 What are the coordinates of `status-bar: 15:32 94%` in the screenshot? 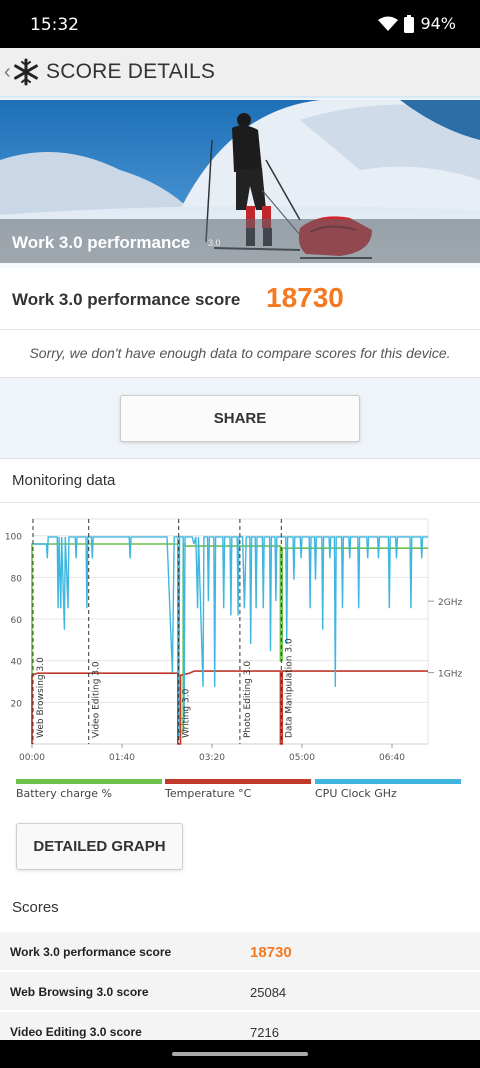 It's located at (240, 24).